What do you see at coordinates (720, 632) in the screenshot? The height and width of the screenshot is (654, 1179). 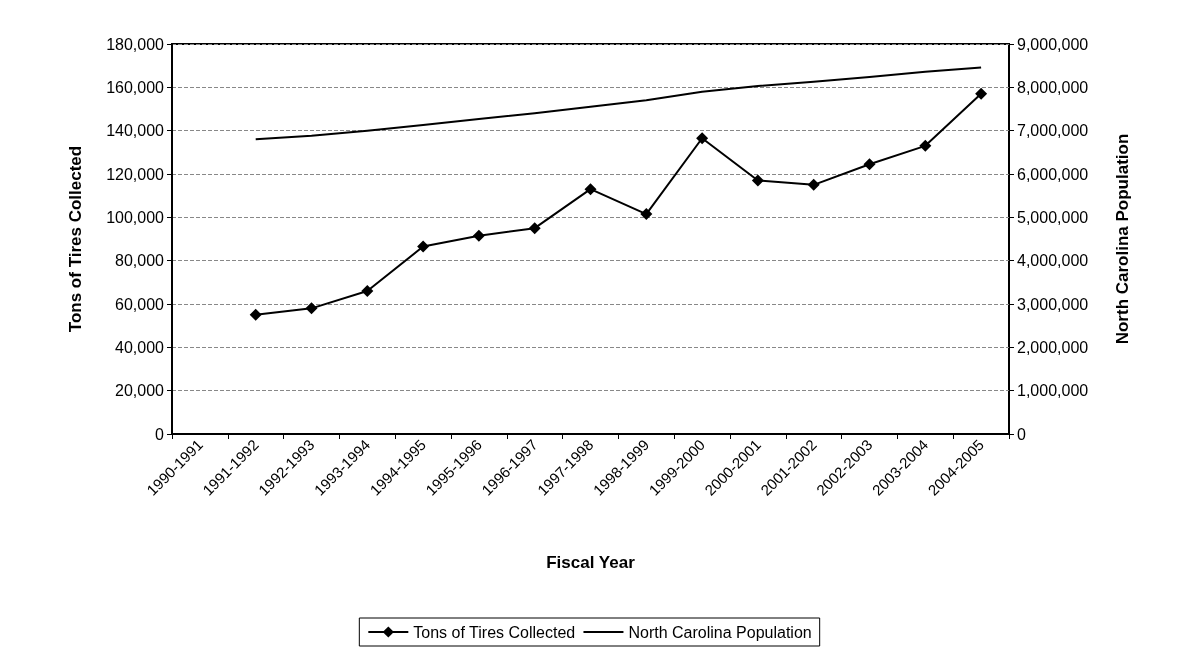 I see `legend-label: North Carolina Population` at bounding box center [720, 632].